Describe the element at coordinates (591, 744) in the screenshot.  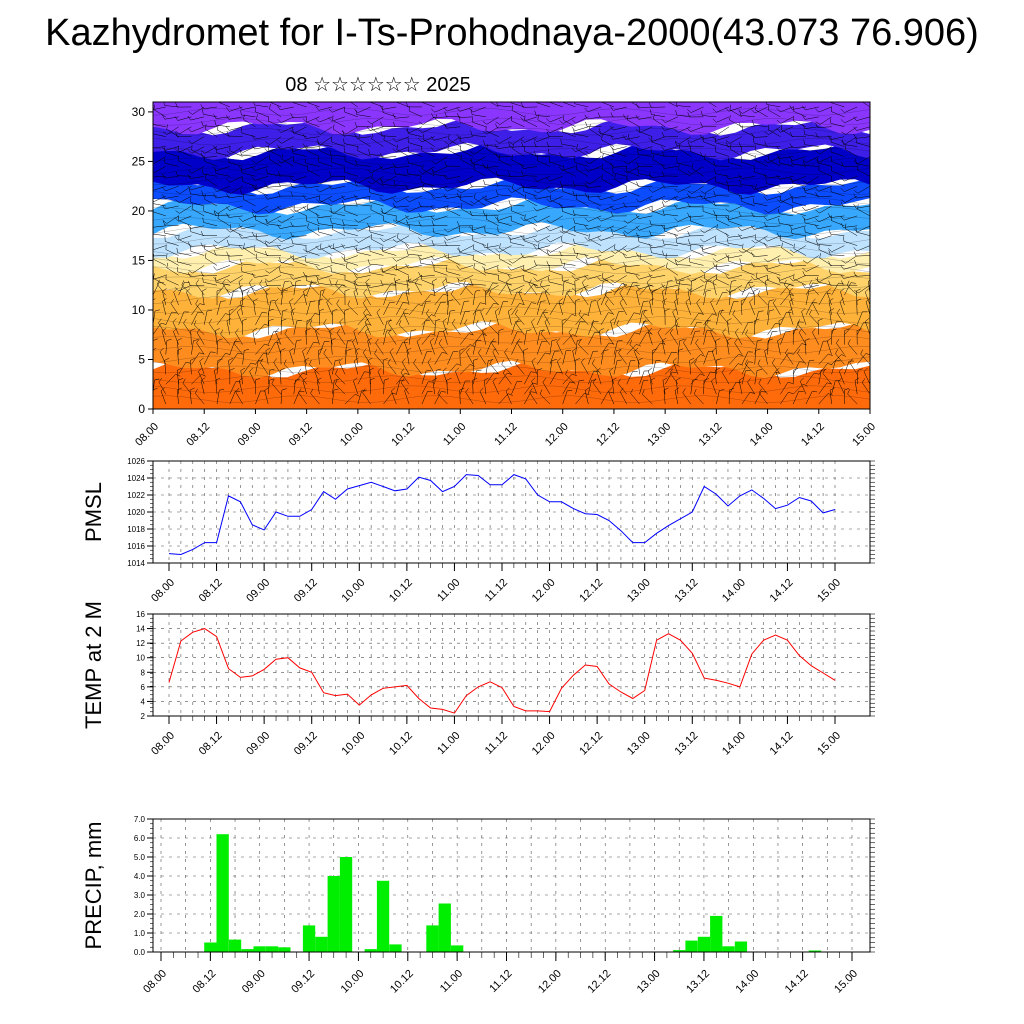
I see `x-tick-label: 12.12` at that location.